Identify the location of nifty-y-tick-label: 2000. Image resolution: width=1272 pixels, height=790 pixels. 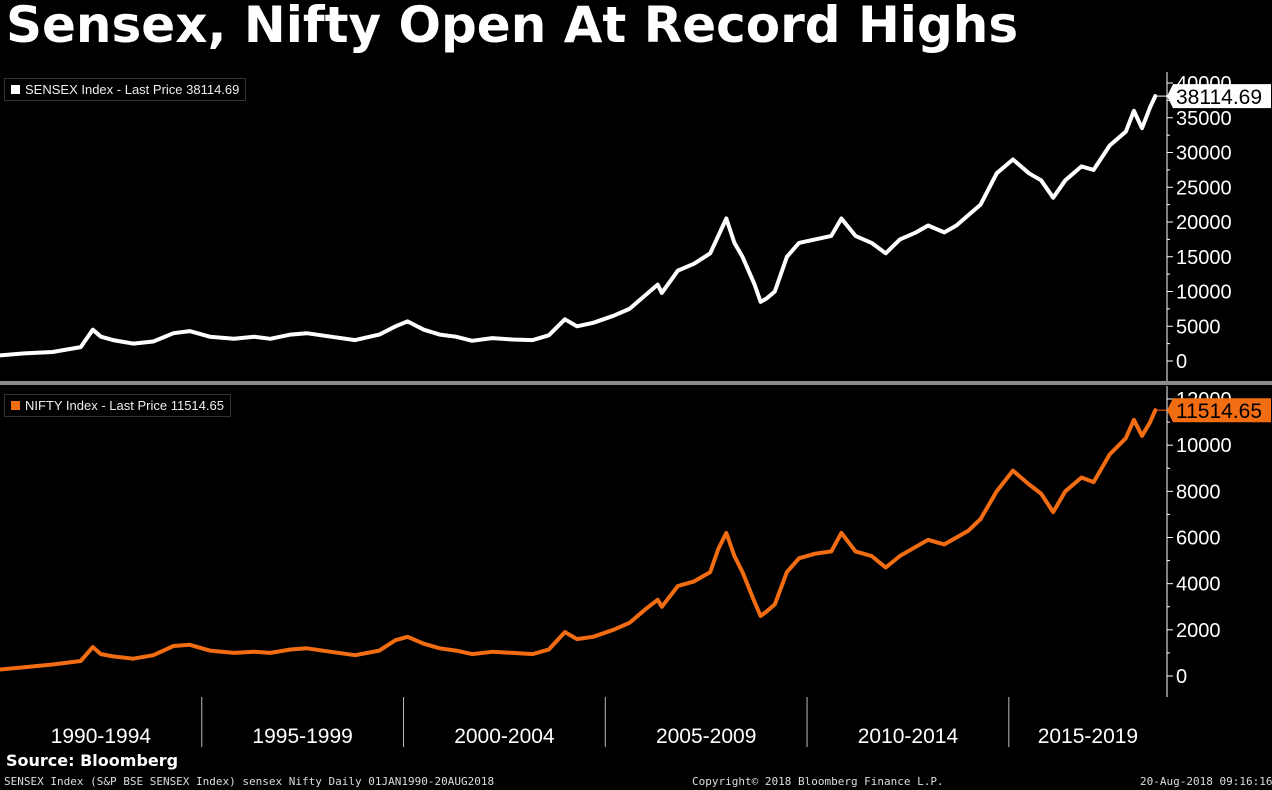
(1198, 631).